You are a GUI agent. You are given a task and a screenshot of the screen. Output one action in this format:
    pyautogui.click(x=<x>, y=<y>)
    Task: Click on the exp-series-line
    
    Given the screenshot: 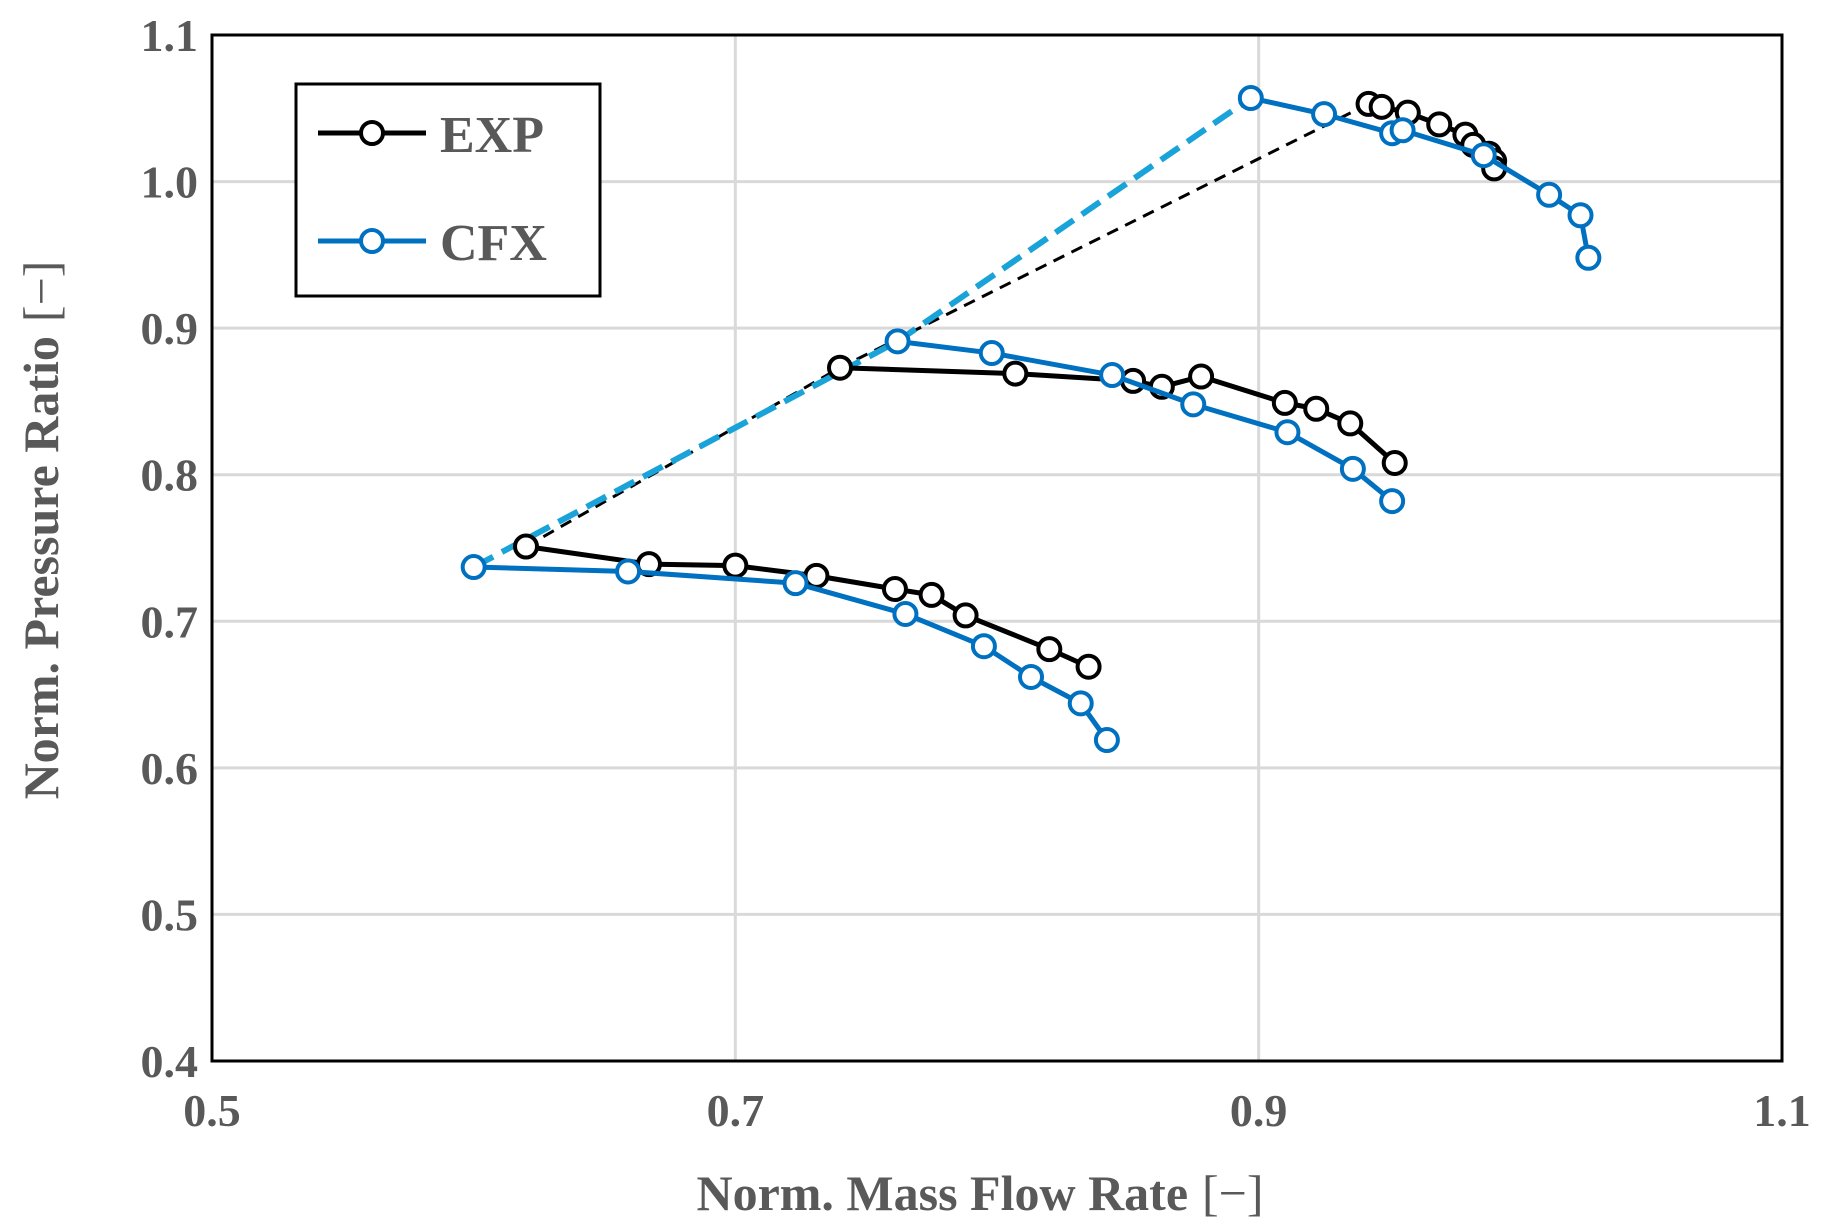 What is the action you would take?
    pyautogui.click(x=807, y=607)
    